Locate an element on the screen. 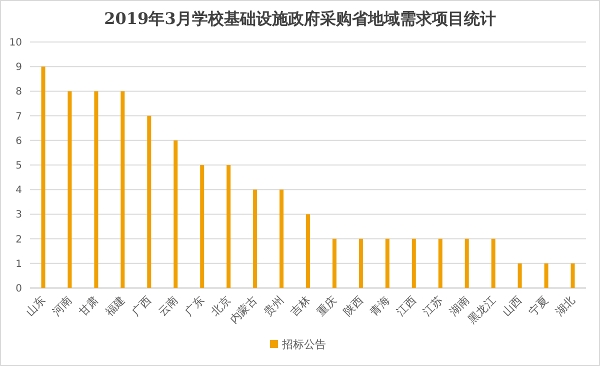  chart-title: 2019年3月学校基础设施政府采购省地域需求项目统计 is located at coordinates (300, 18).